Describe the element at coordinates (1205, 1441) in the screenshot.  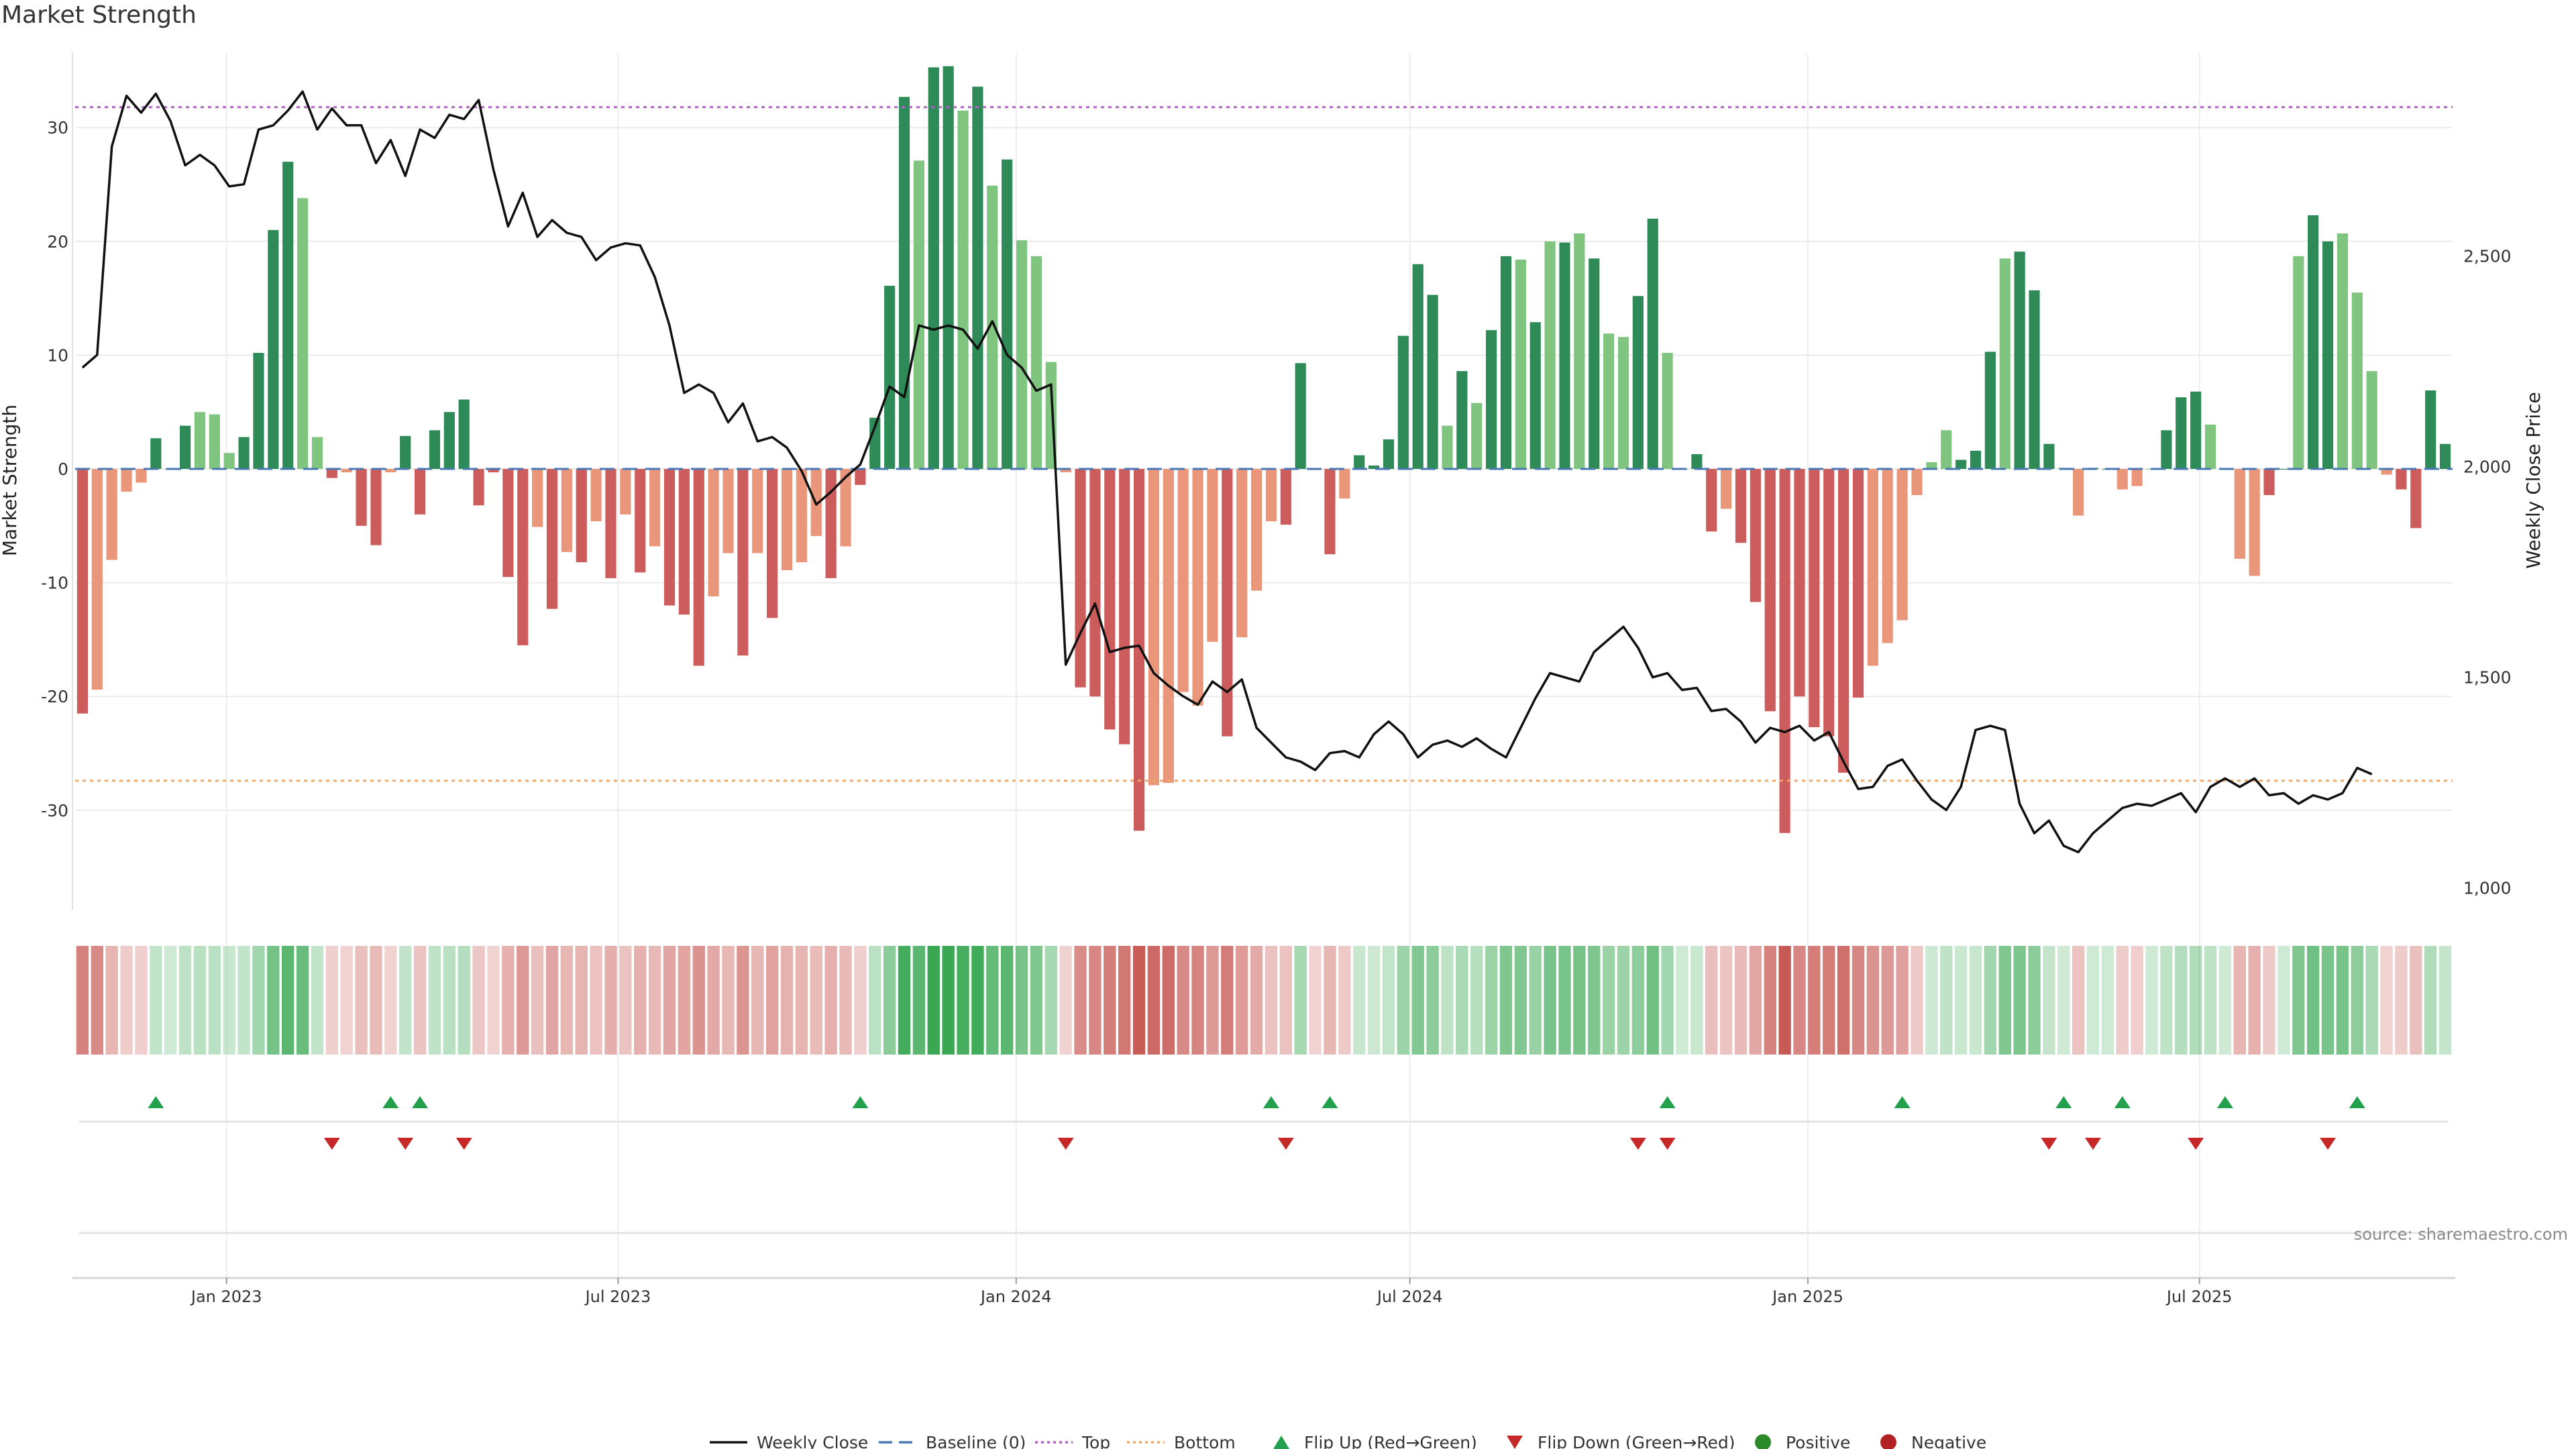
I see `legend-label: Bottom` at that location.